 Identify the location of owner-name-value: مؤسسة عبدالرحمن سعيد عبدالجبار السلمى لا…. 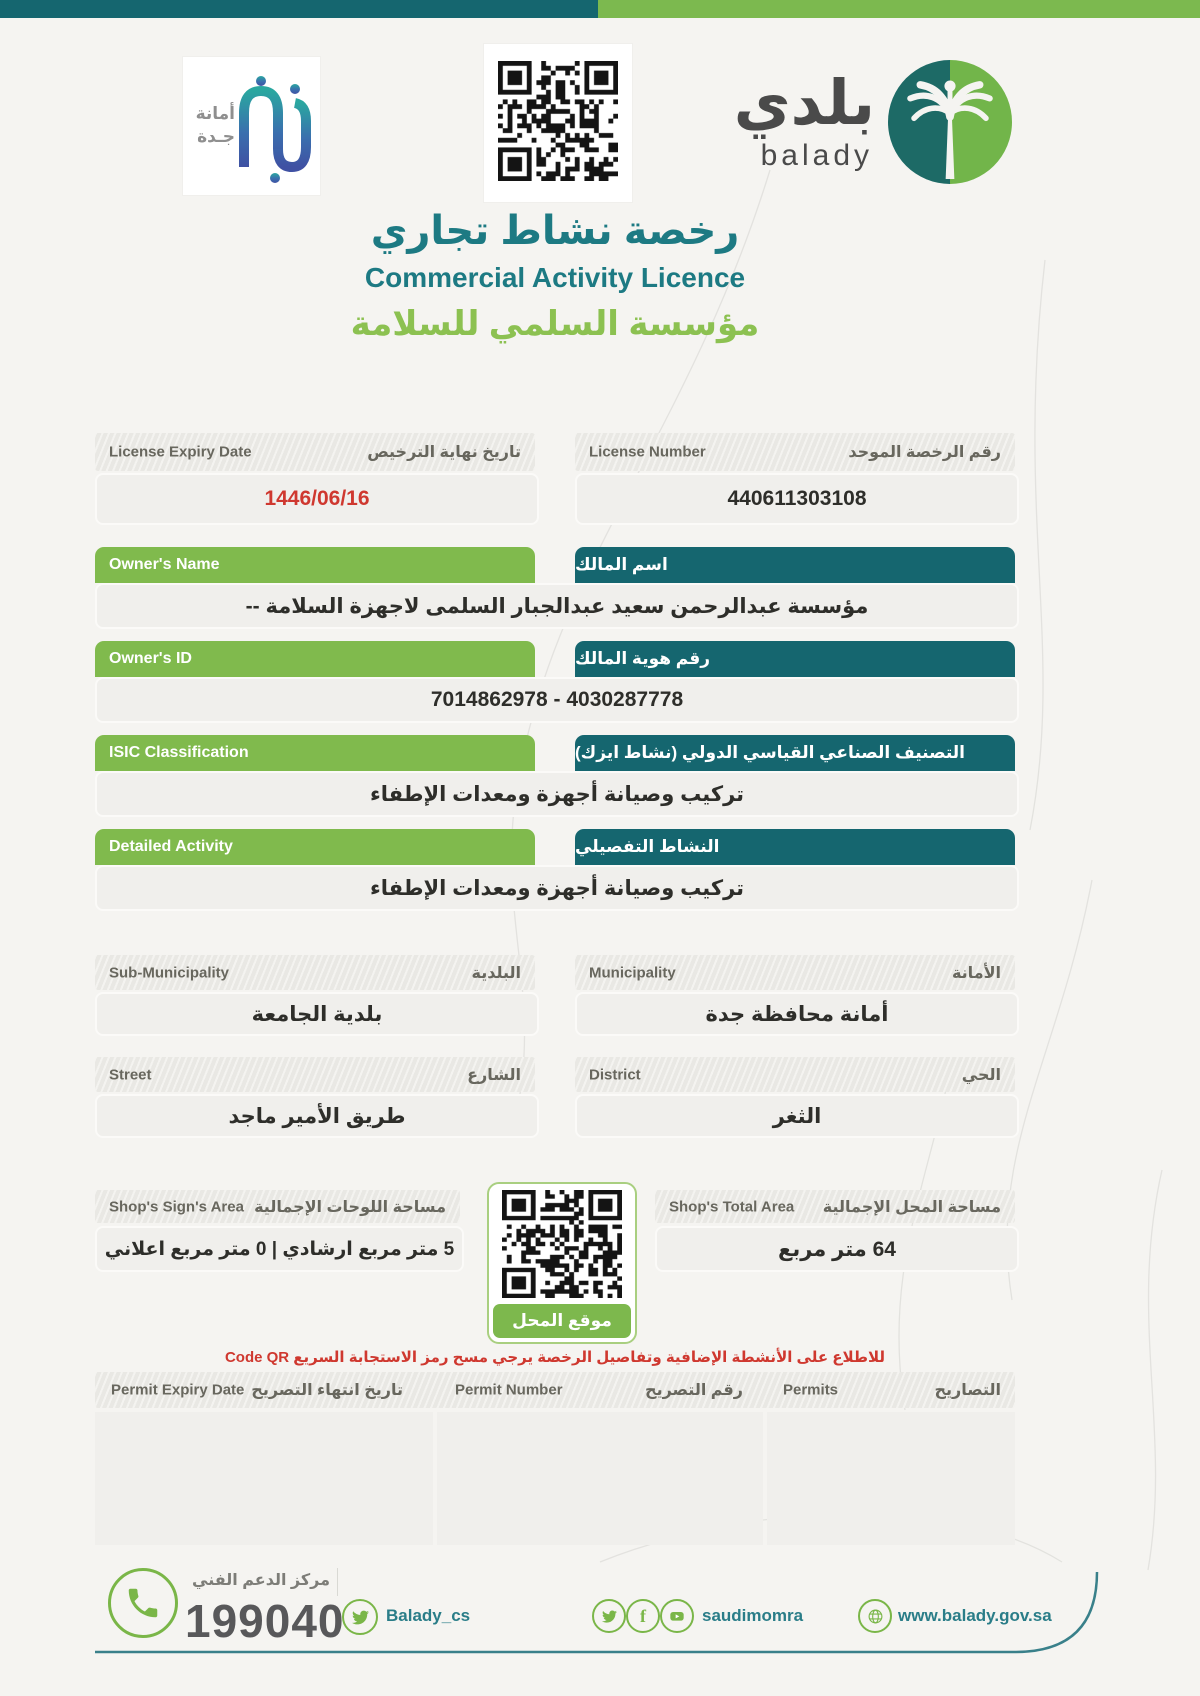
(557, 606).